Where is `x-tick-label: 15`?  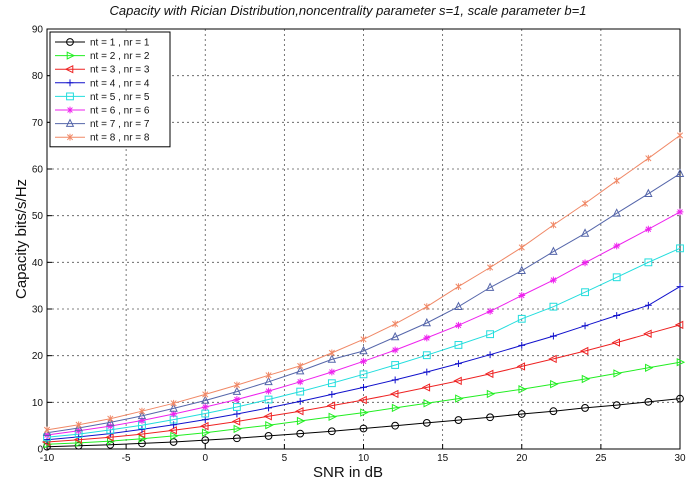
x-tick-label: 15 is located at coordinates (443, 458).